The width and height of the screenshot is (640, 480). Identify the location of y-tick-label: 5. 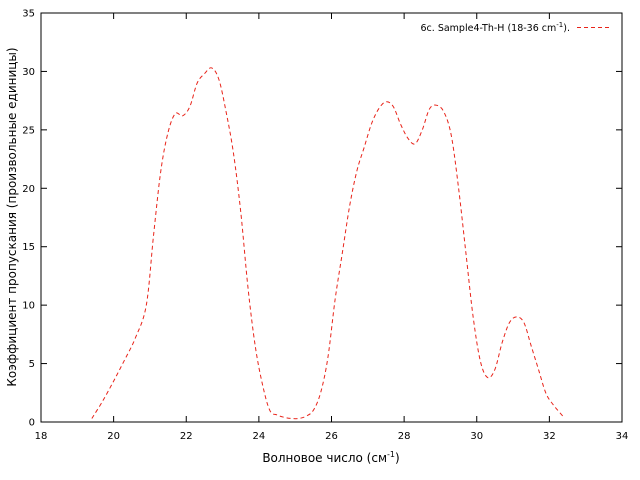
(32, 364).